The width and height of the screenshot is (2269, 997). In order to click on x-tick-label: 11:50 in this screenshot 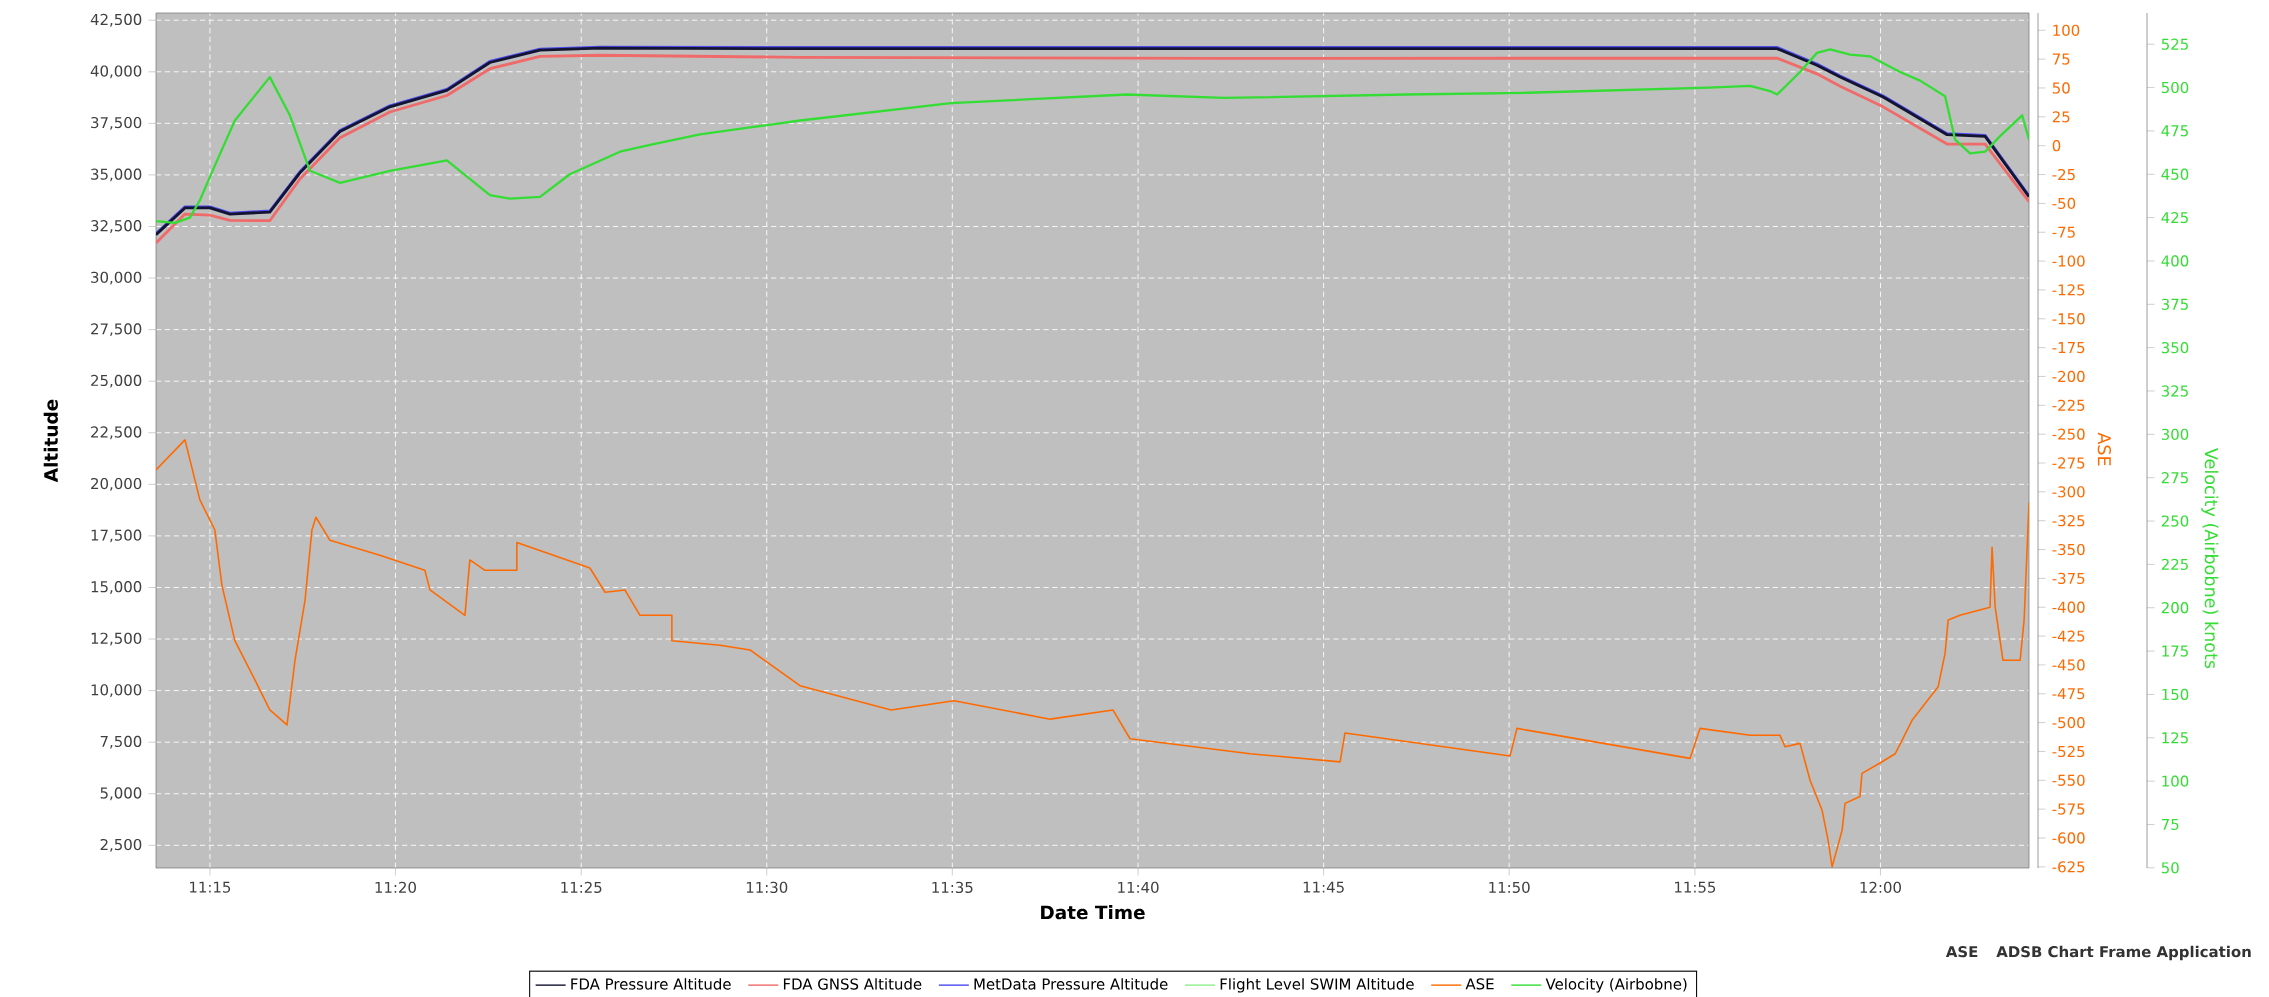, I will do `click(1509, 887)`.